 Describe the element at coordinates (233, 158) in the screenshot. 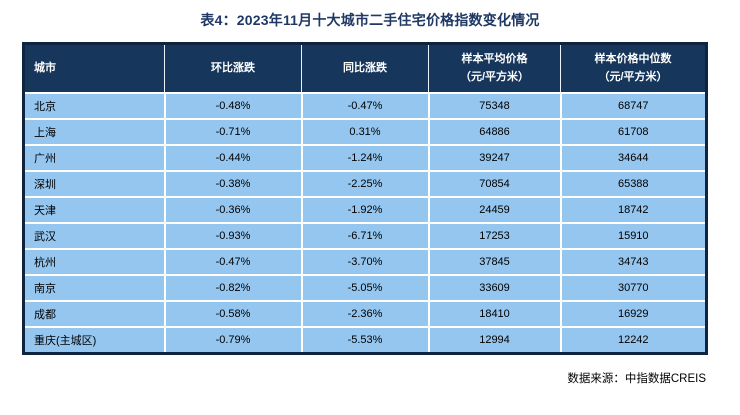

I see `mom-cell: -0.44%` at that location.